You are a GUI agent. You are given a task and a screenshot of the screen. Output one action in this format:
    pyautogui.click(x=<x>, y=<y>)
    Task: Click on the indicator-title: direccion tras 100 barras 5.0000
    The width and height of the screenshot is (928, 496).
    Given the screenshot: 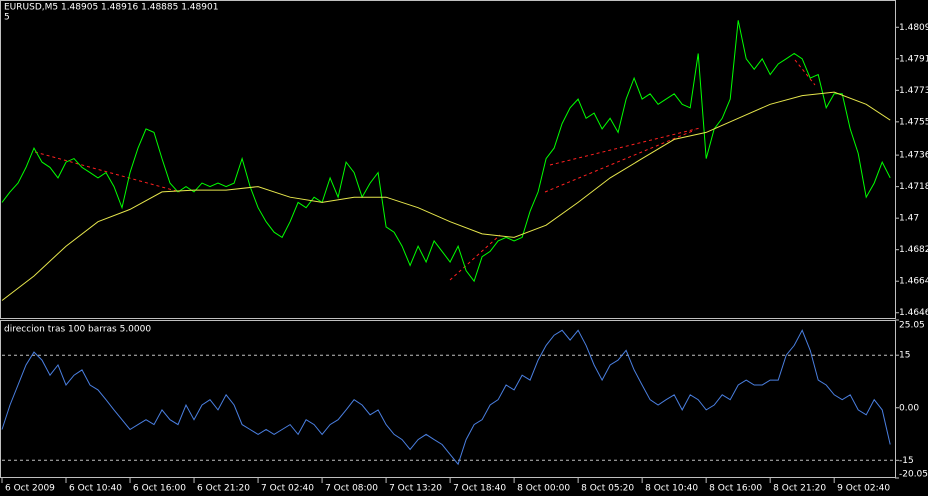 What is the action you would take?
    pyautogui.click(x=77, y=330)
    